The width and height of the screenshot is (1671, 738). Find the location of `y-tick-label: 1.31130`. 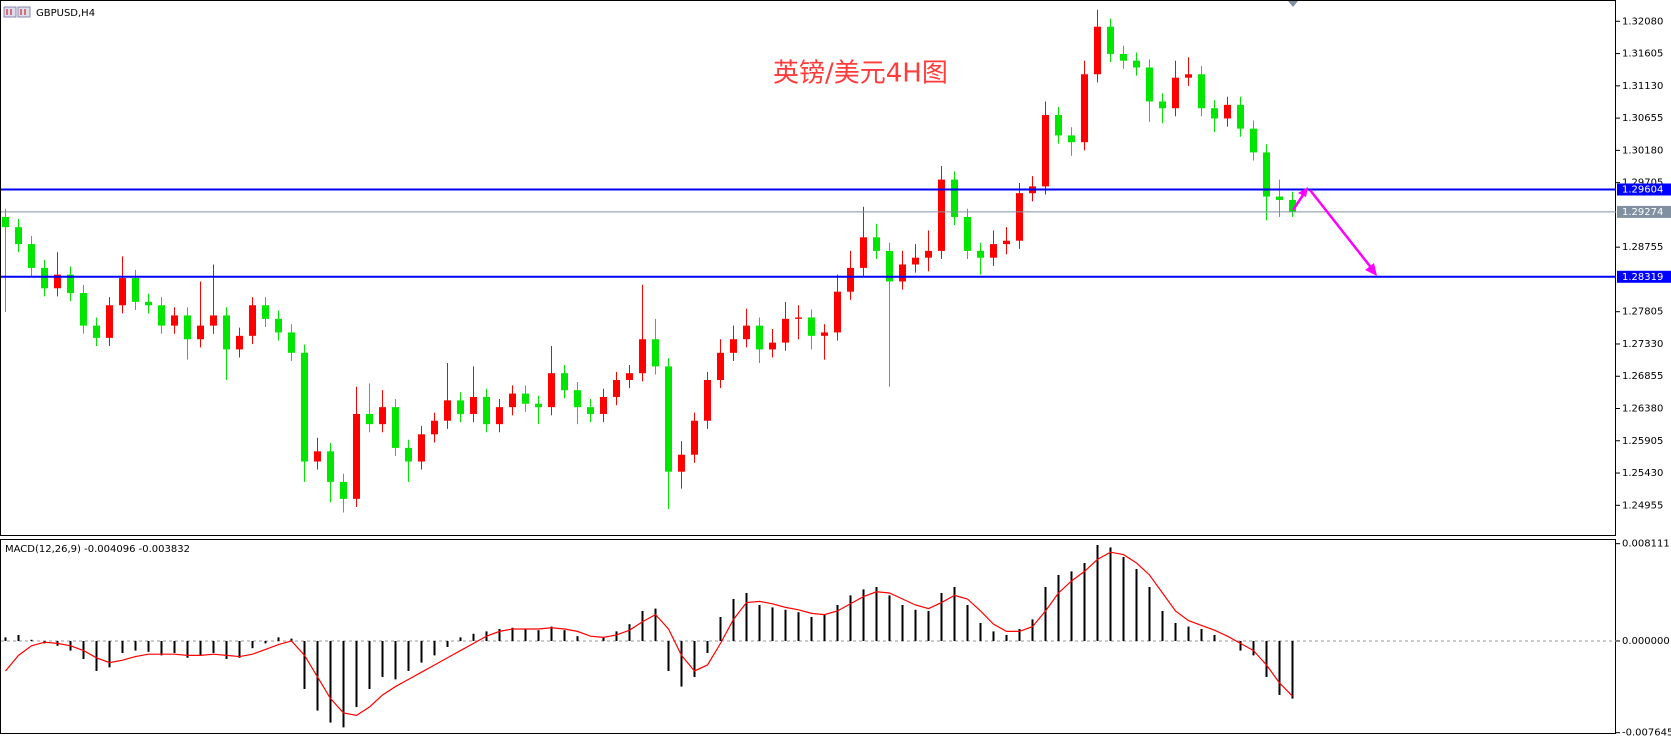

y-tick-label: 1.31130 is located at coordinates (1642, 86).